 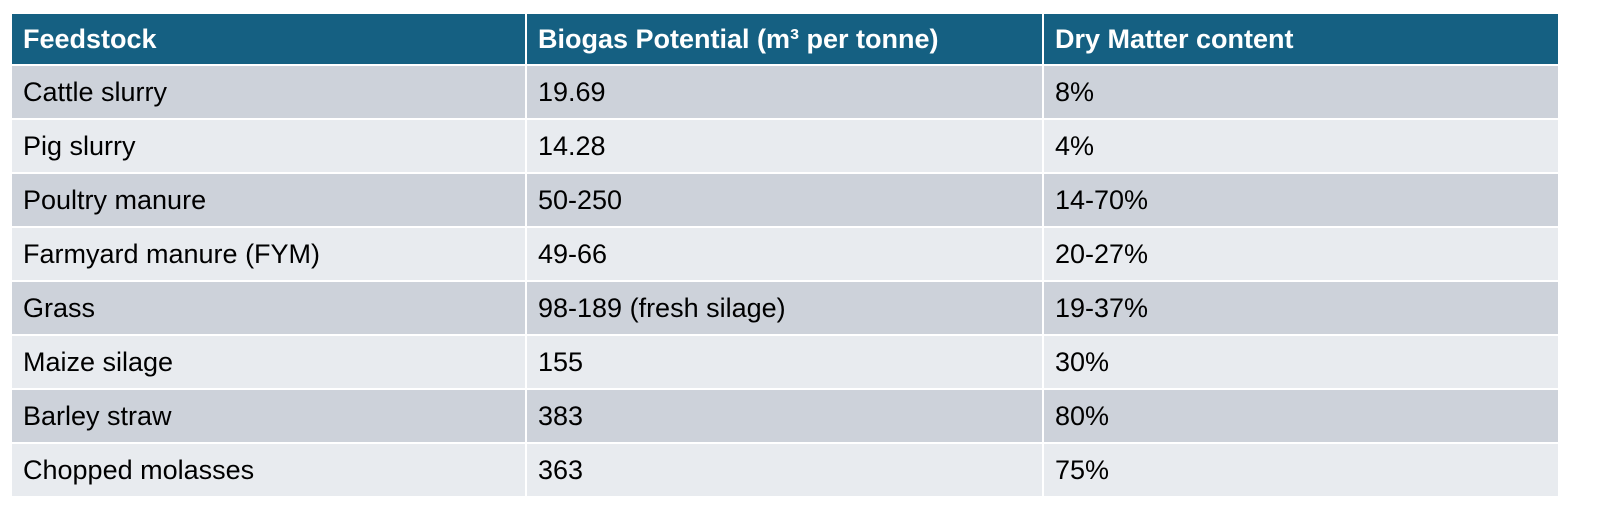 I want to click on table-cell: 14-70%, so click(x=1301, y=200).